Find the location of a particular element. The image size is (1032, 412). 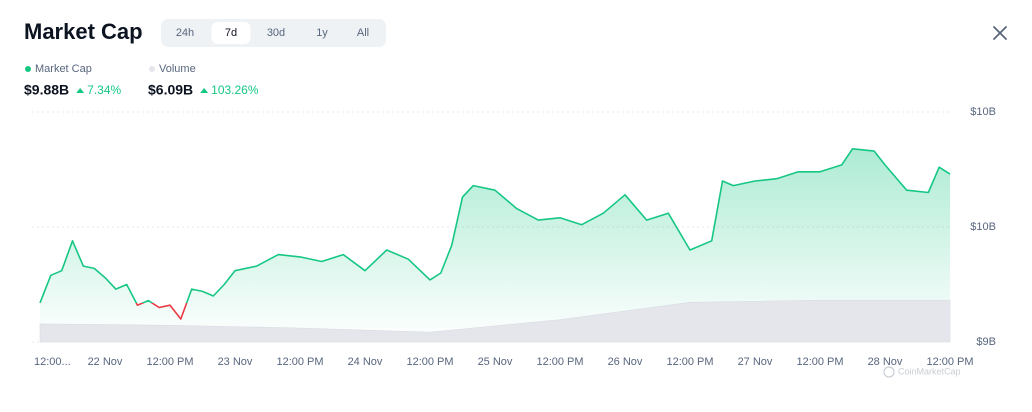

active-tab is located at coordinates (231, 33).